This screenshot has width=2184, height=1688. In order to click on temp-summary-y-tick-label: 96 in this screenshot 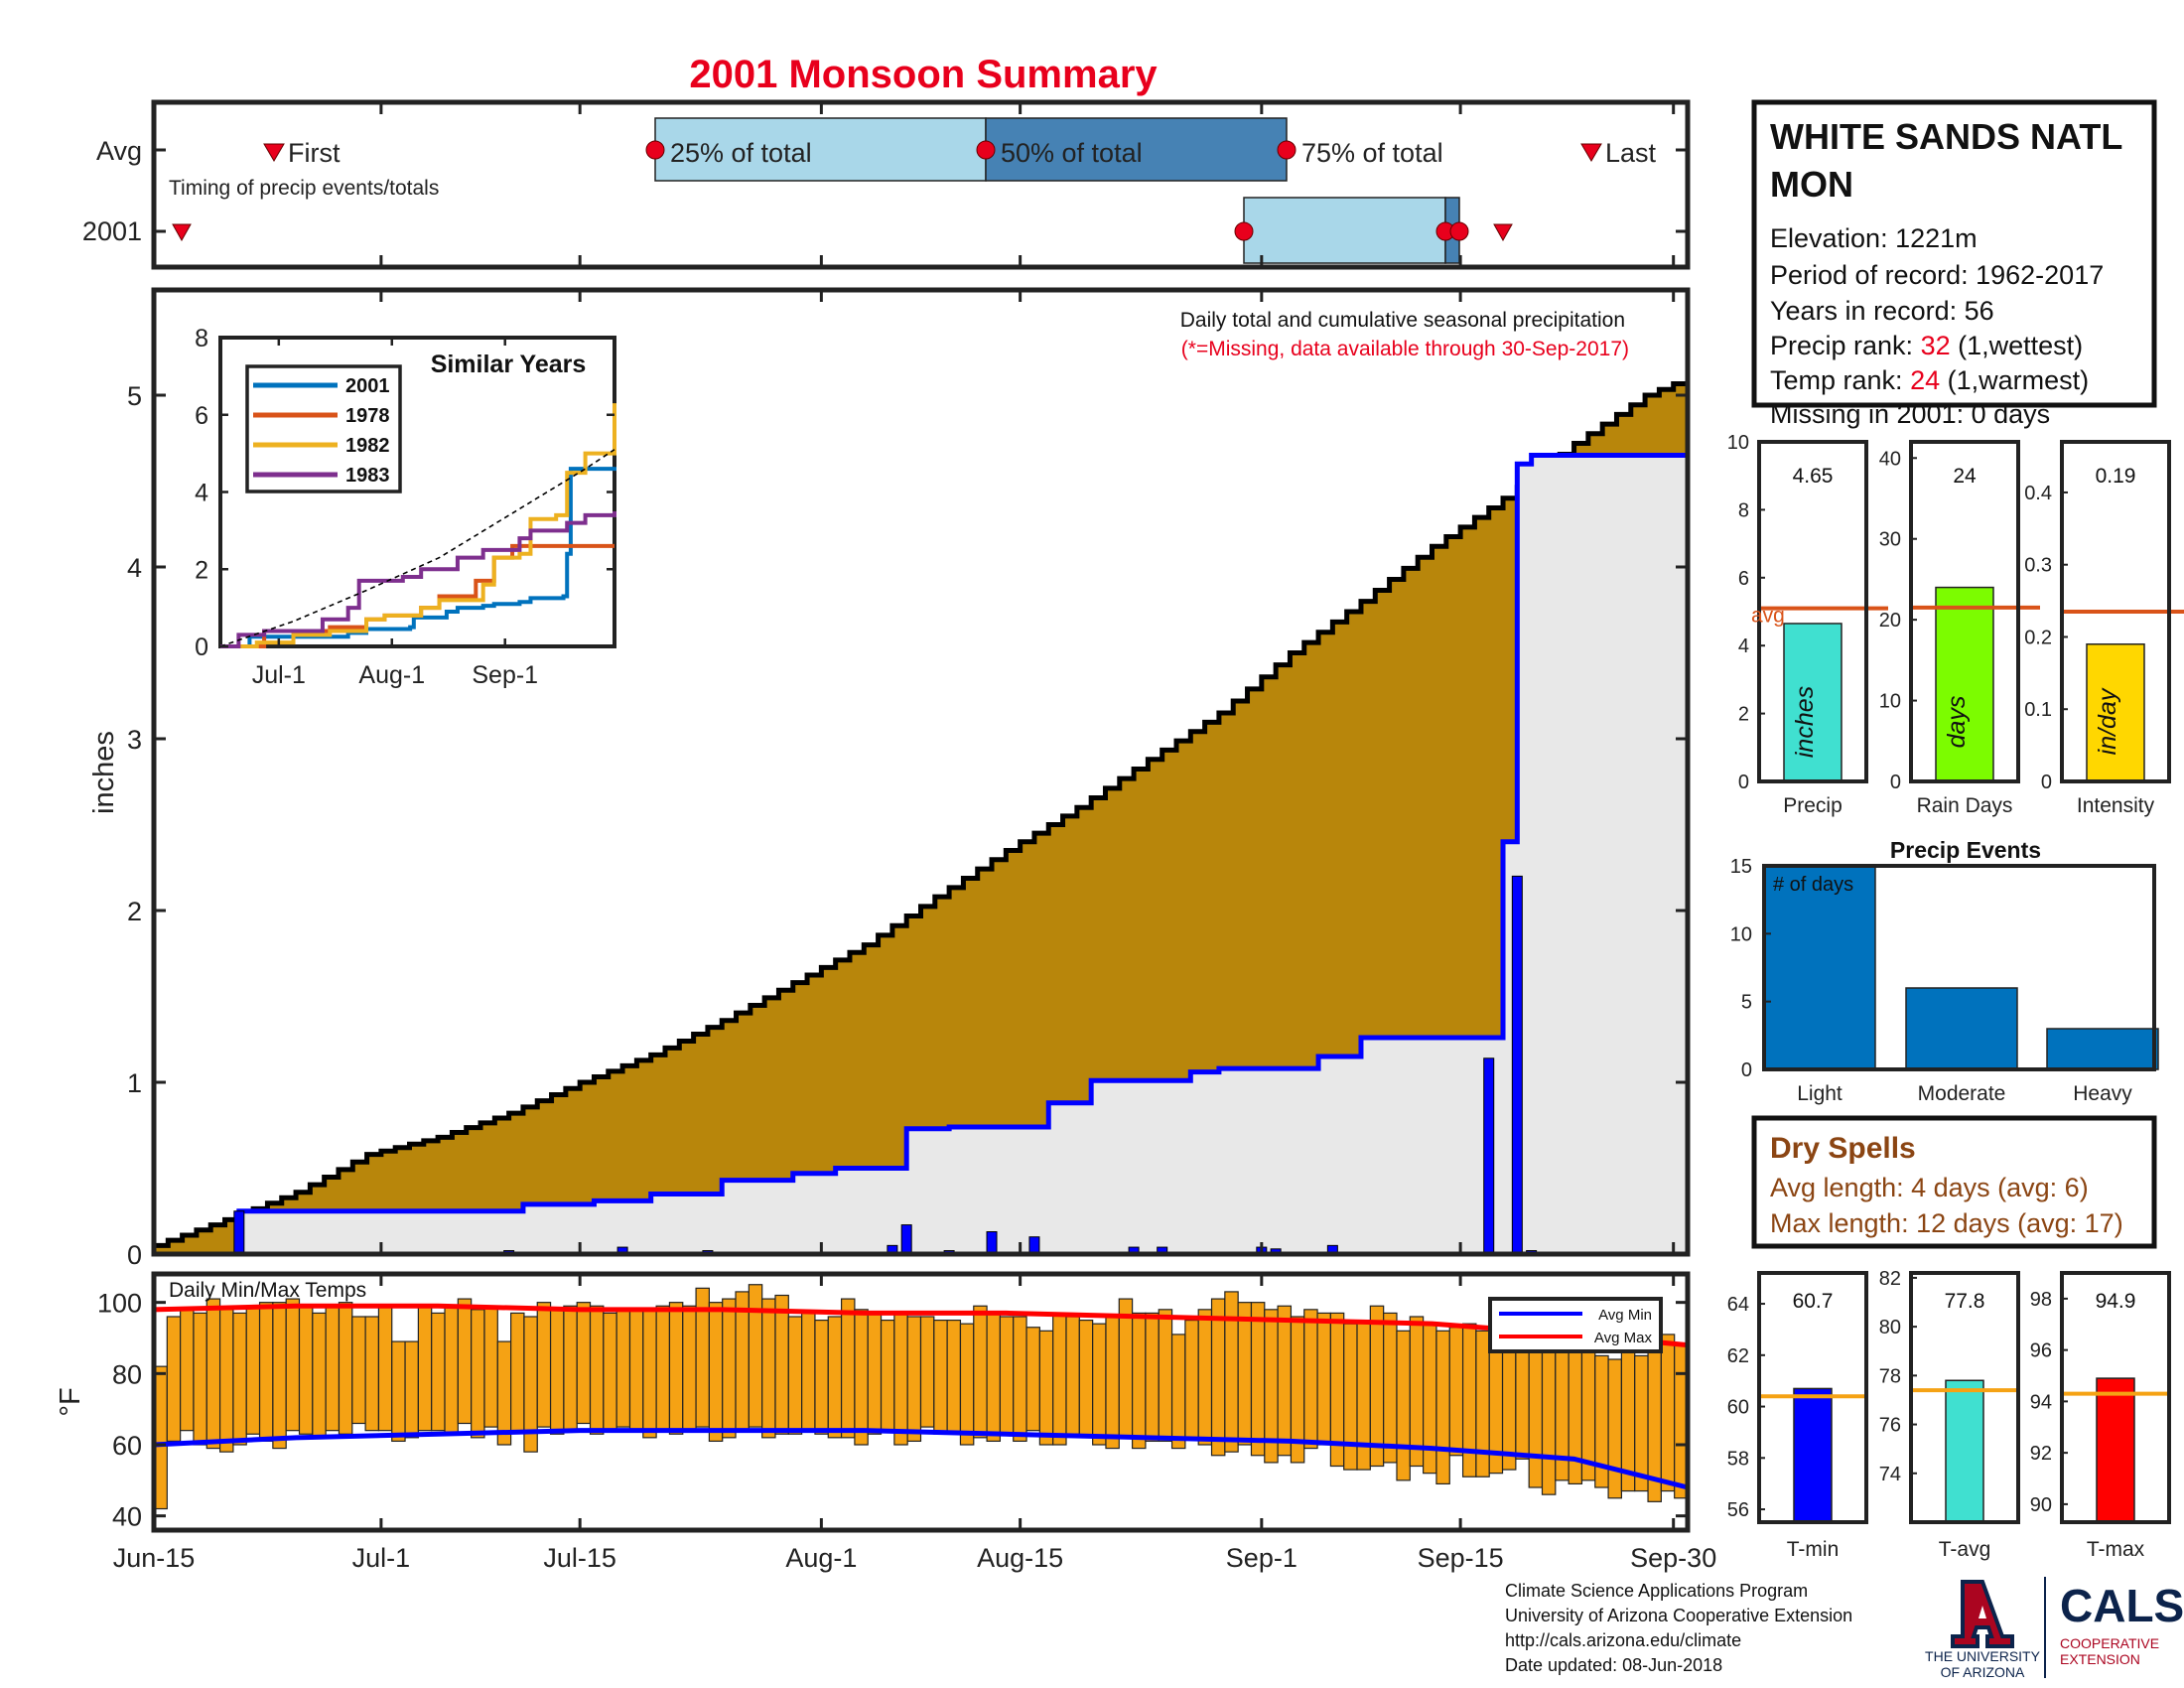, I will do `click(2041, 1351)`.